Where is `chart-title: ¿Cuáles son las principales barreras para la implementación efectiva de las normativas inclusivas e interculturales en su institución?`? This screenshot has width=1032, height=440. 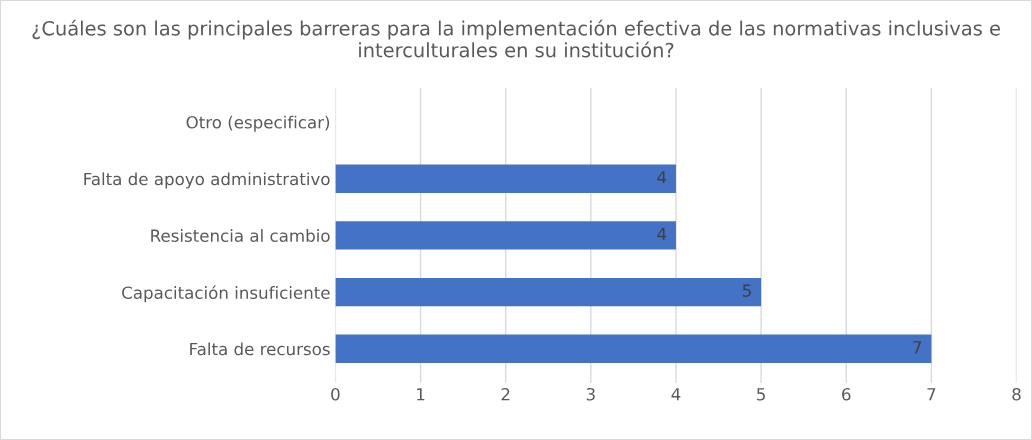
chart-title: ¿Cuáles son las principales barreras para la implementación efectiva de las normativas inclusivas e interculturales en su institución? is located at coordinates (516, 38).